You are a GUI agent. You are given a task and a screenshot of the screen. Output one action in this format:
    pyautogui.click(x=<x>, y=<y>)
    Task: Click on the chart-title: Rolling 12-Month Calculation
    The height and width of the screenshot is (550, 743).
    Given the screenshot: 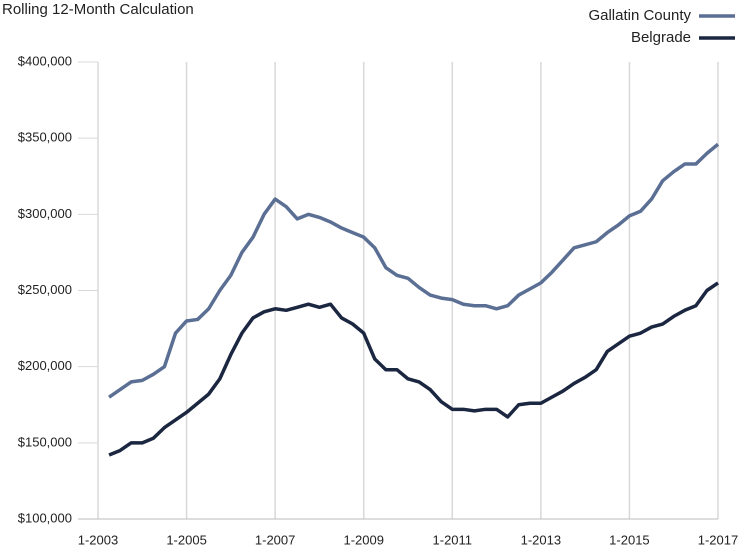 What is the action you would take?
    pyautogui.click(x=98, y=9)
    